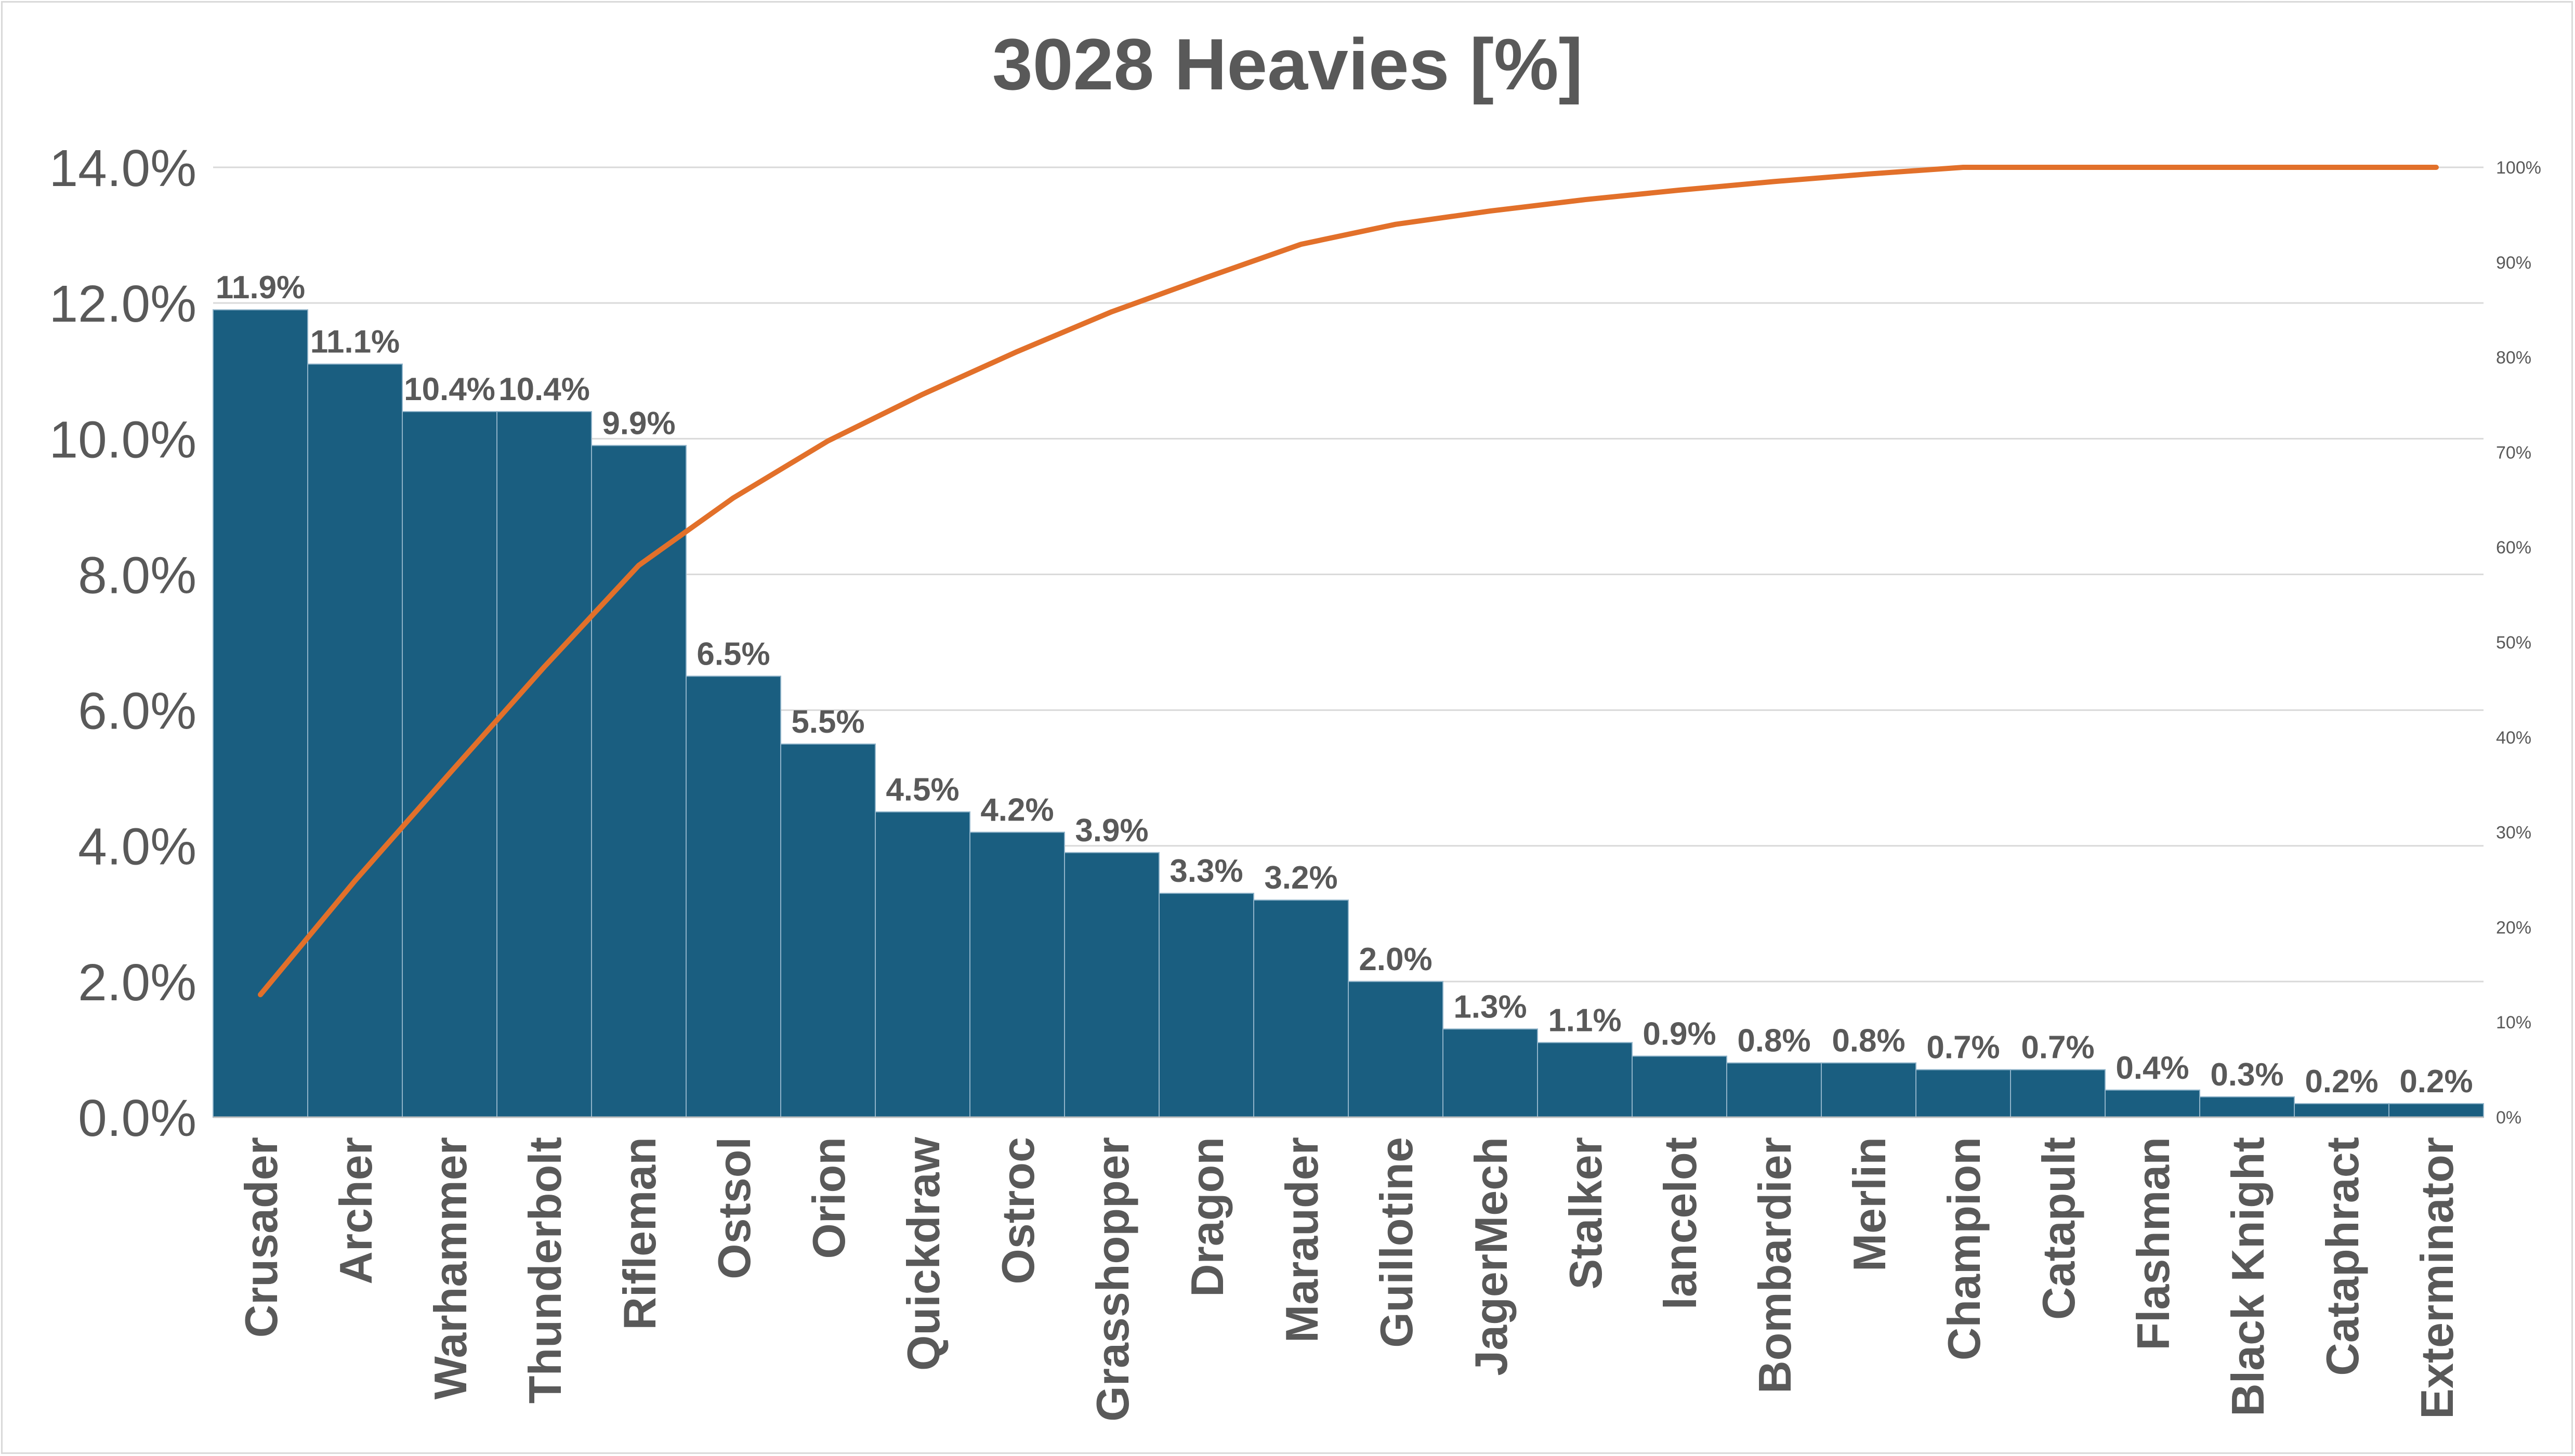 This screenshot has width=2575, height=1456. What do you see at coordinates (1207, 871) in the screenshot?
I see `data-label: 3.3%` at bounding box center [1207, 871].